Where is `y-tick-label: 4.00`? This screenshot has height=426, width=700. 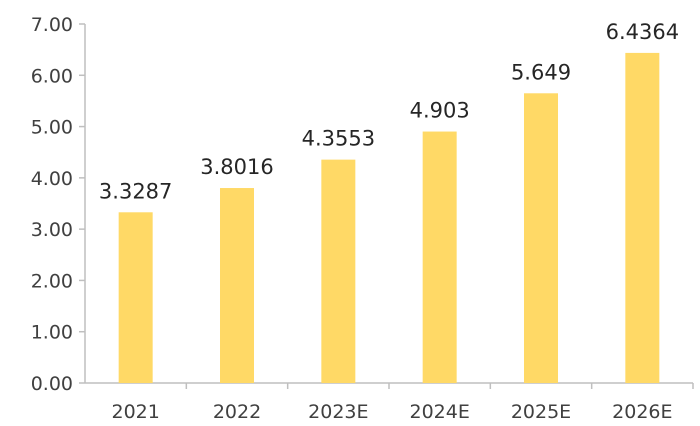 y-tick-label: 4.00 is located at coordinates (52, 179).